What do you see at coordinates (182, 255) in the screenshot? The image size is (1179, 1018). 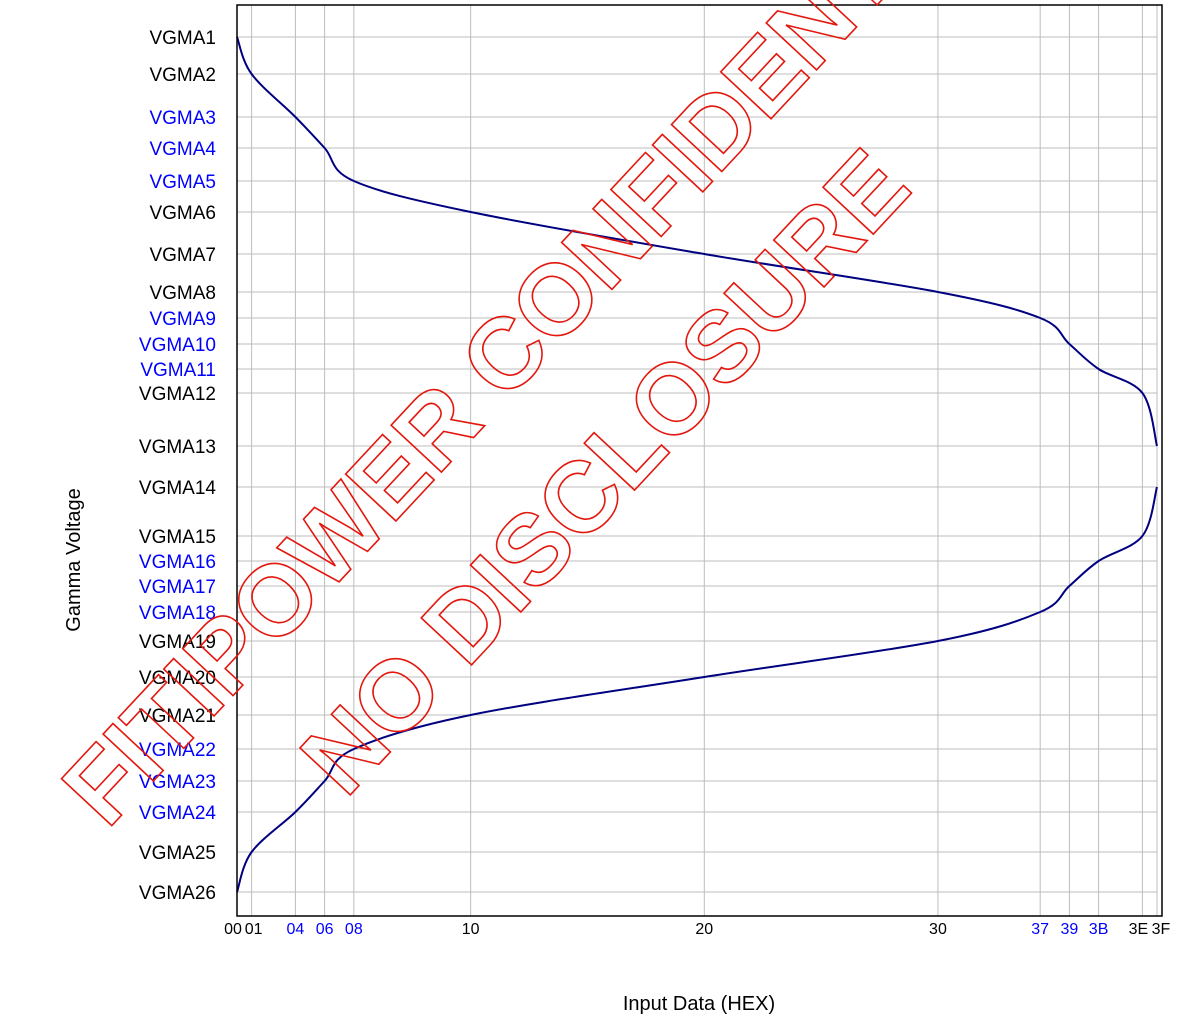 I see `y-tick-label: VGMA7` at bounding box center [182, 255].